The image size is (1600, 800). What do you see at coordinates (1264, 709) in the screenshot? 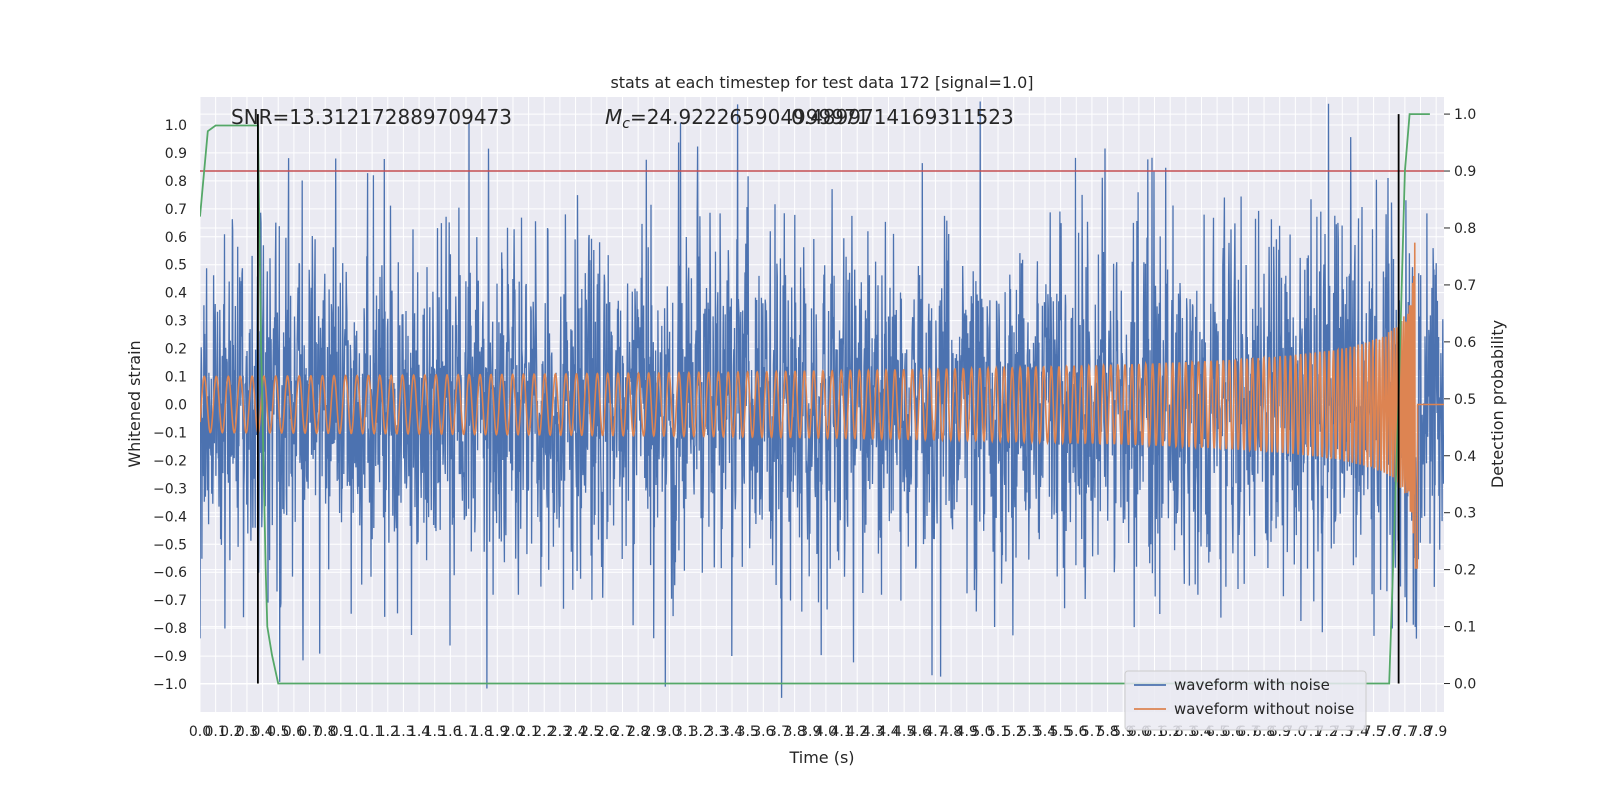
I see `legend-label-clean: waveform without noise` at bounding box center [1264, 709].